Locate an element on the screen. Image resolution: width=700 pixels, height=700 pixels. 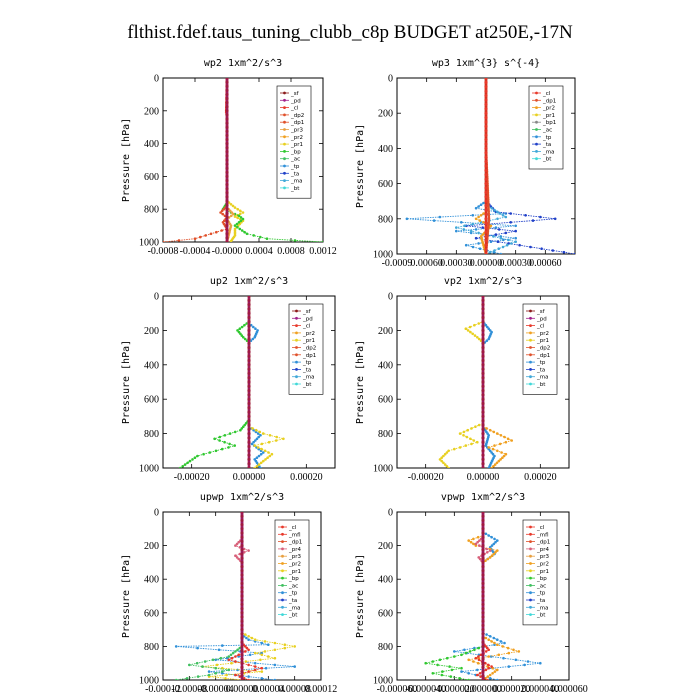
x-tick-label: 0.00000 is located at coordinates (249, 477).